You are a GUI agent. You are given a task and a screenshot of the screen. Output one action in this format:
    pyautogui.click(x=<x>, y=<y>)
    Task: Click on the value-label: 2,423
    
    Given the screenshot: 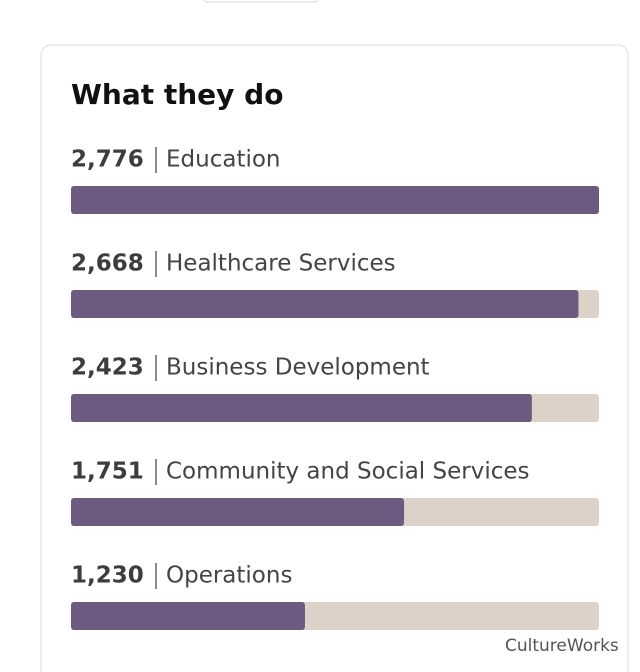 What is the action you would take?
    pyautogui.click(x=107, y=368)
    